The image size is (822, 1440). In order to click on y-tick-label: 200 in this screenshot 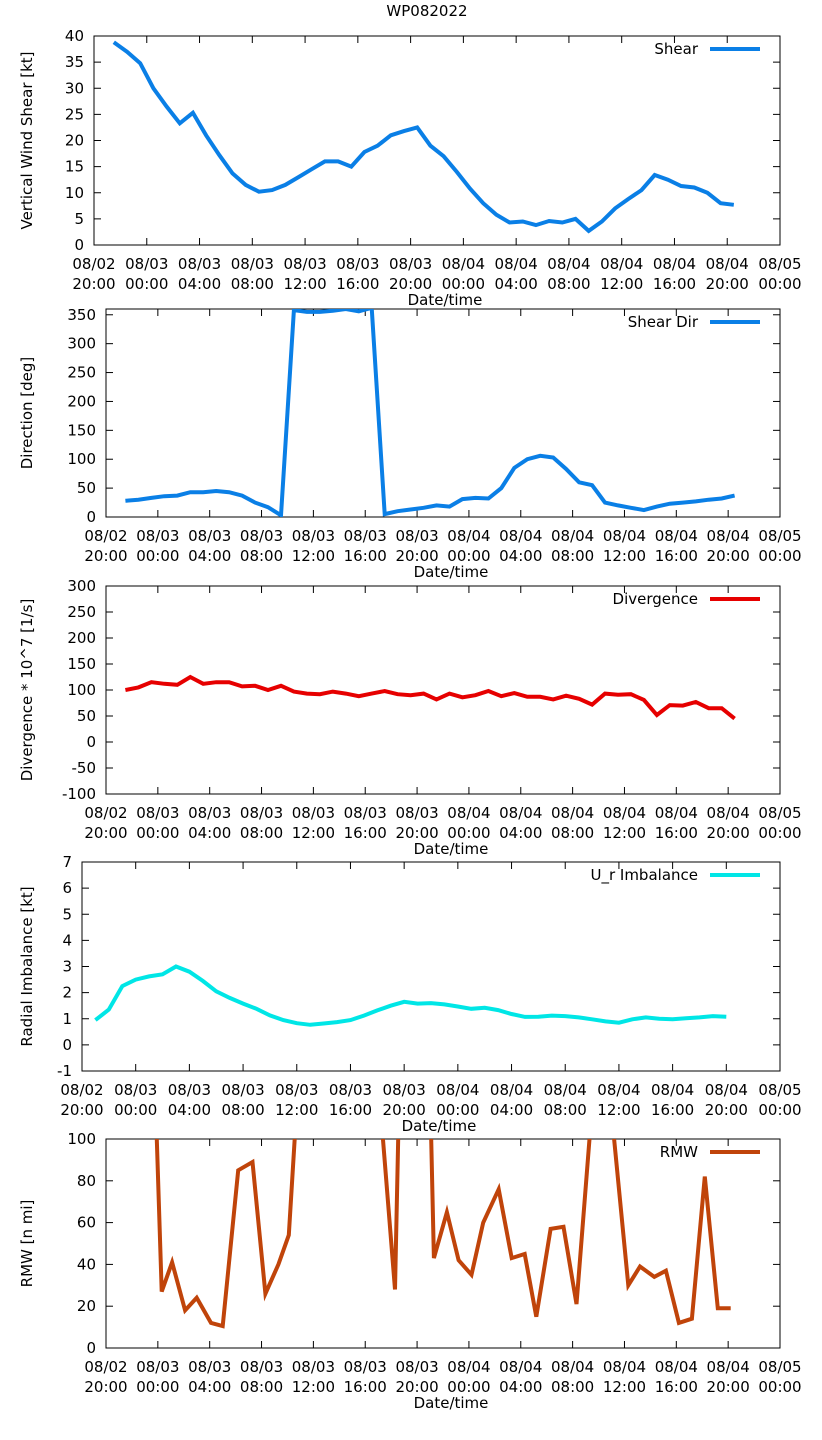, I will do `click(81, 638)`.